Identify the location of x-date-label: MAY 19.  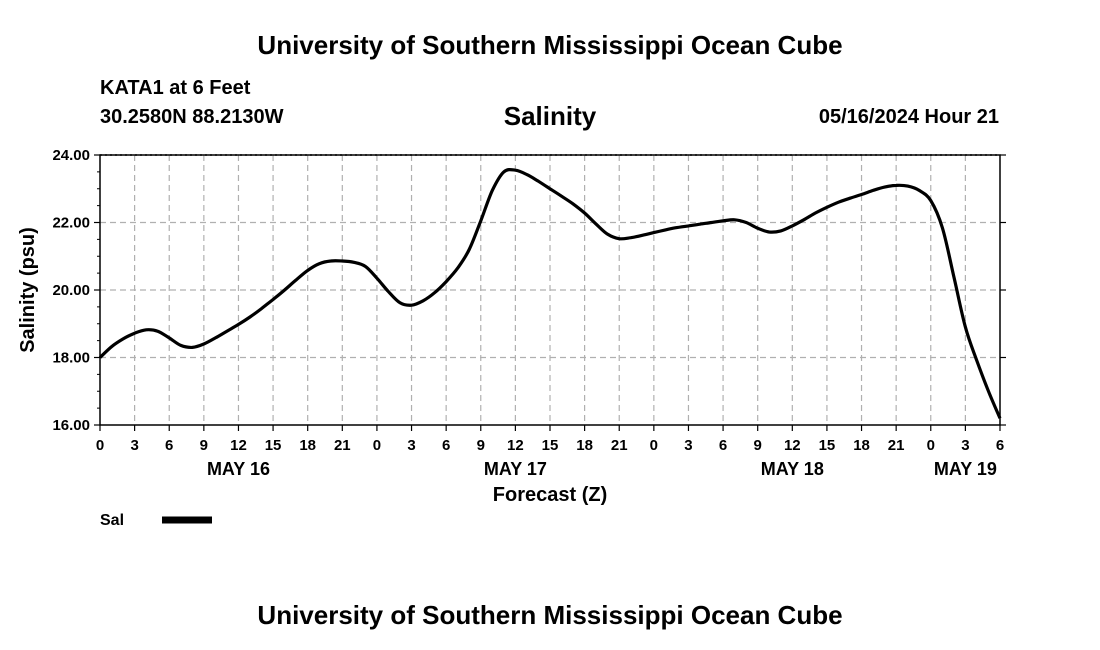
(965, 469).